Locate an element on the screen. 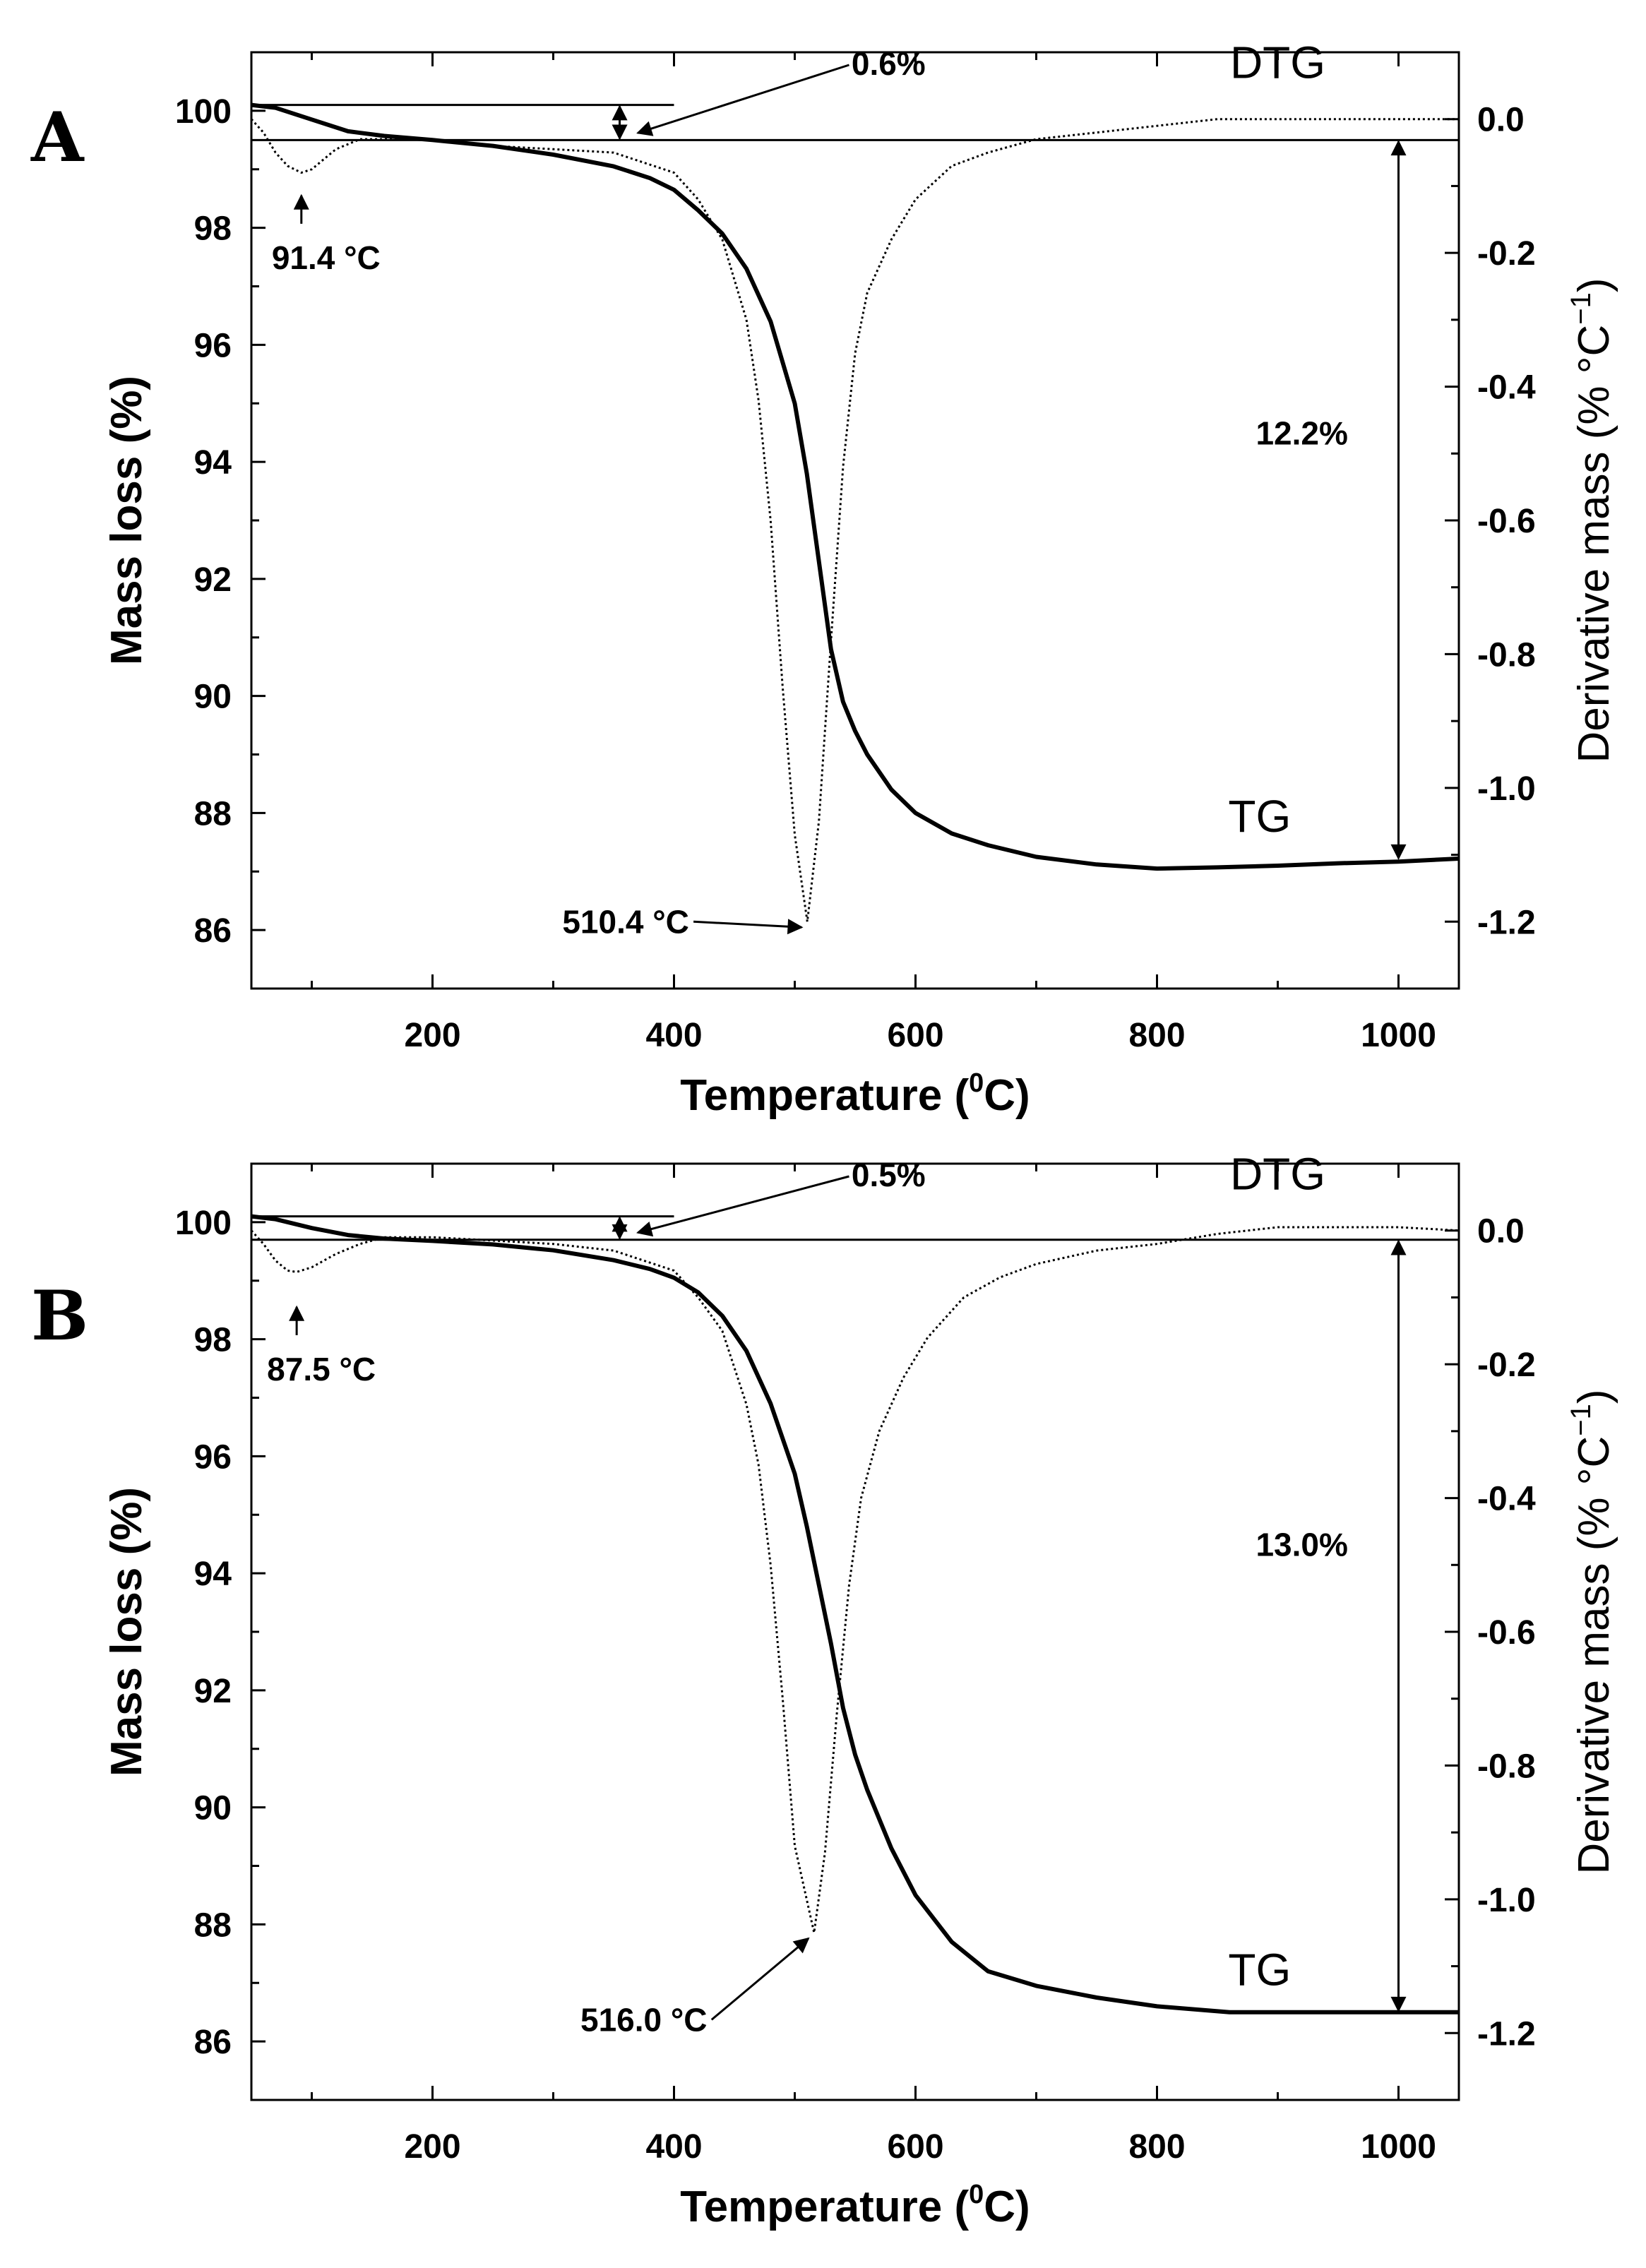 The height and width of the screenshot is (2268, 1646). total-loss-label: 13.0% is located at coordinates (1301, 1544).